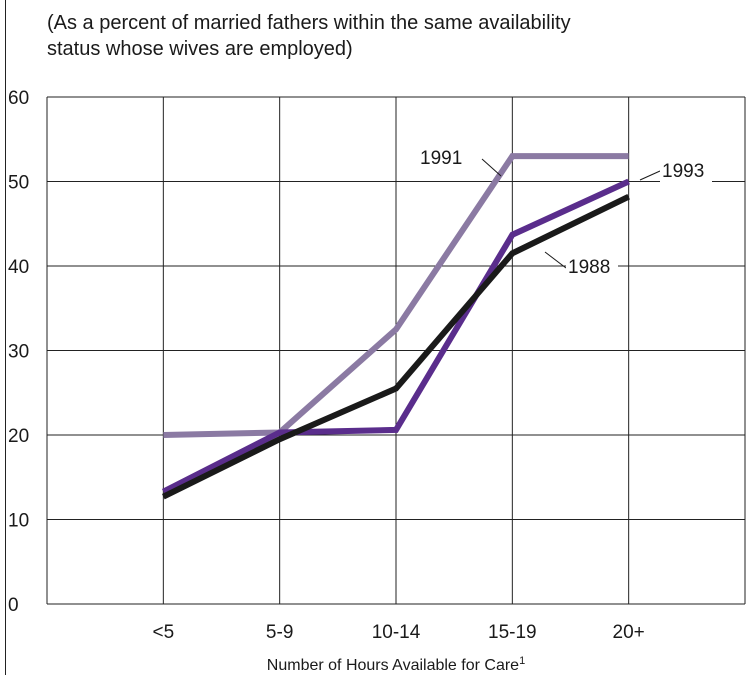  Describe the element at coordinates (629, 632) in the screenshot. I see `x-tick-label-4: 20+` at that location.